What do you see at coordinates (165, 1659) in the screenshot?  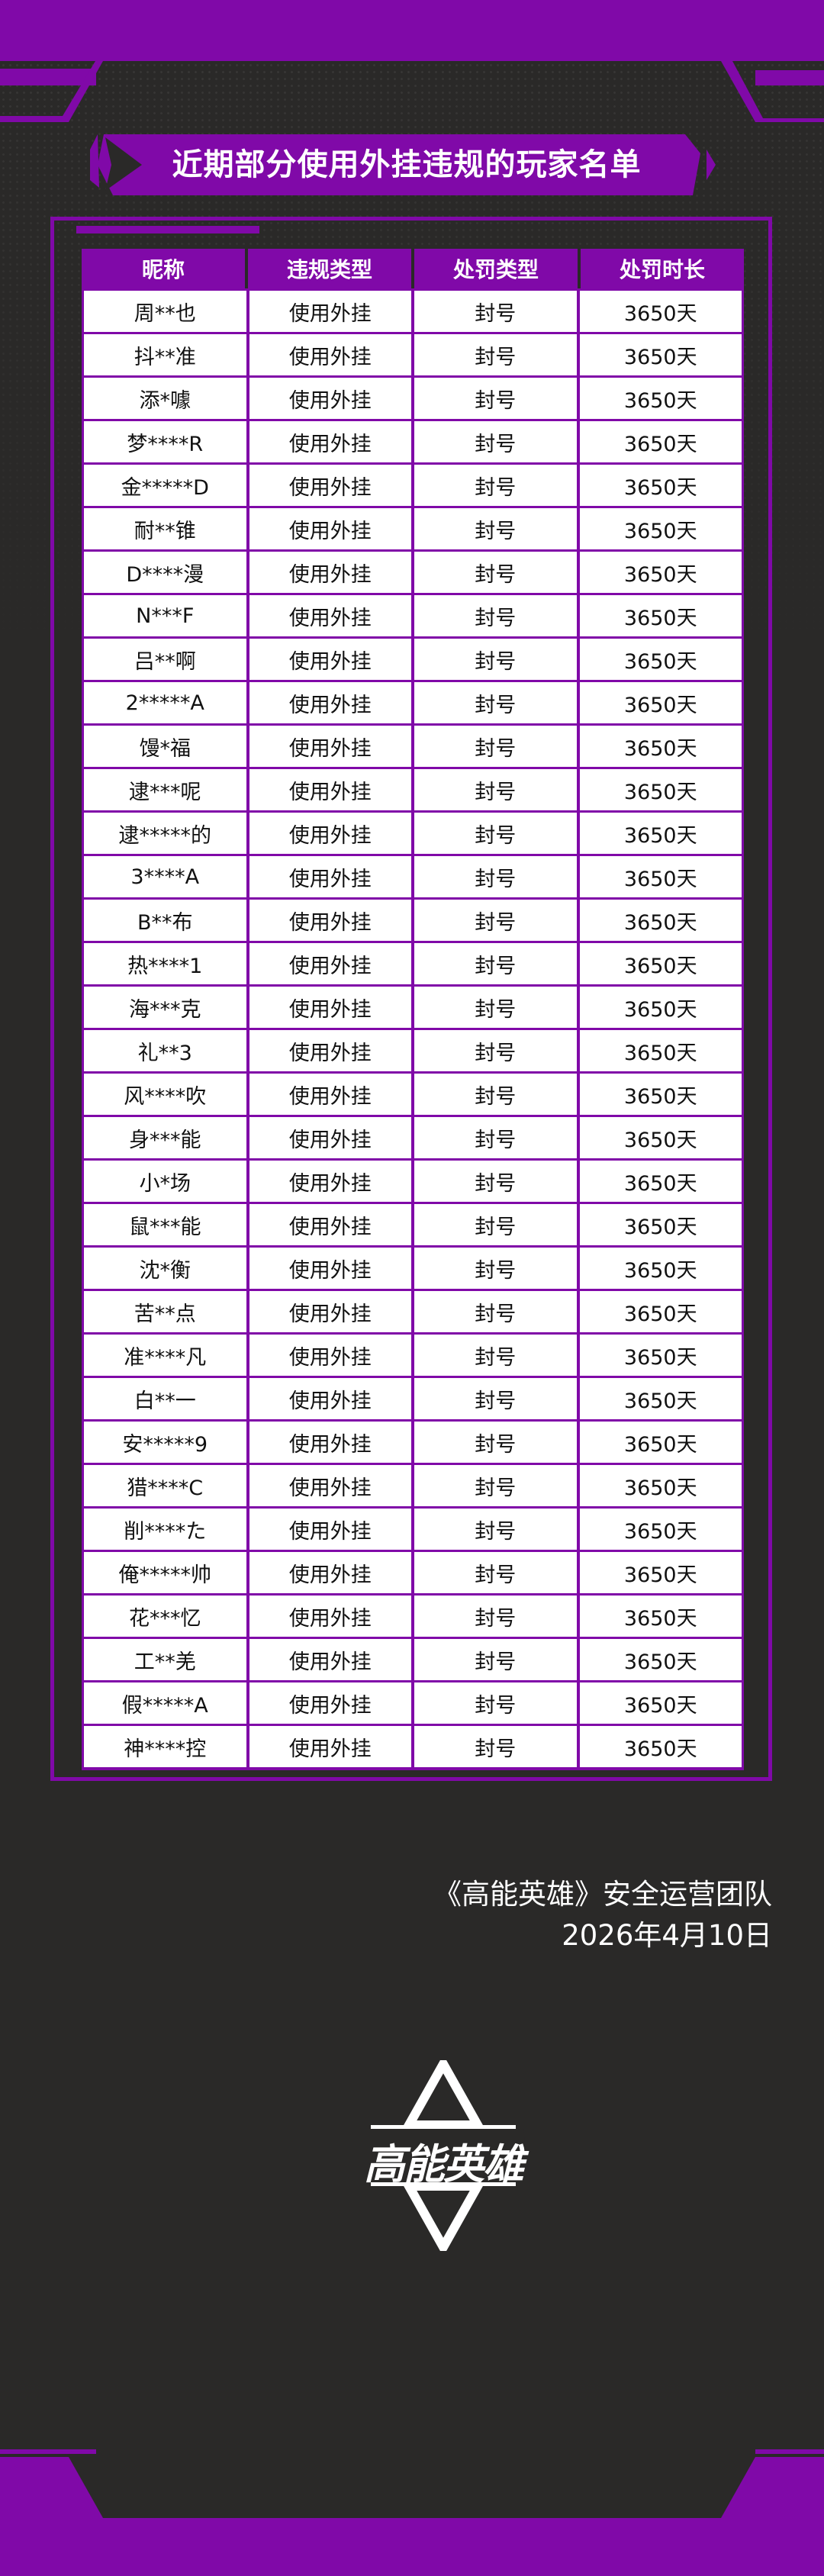 I see `cell-nickname: 工**羌` at bounding box center [165, 1659].